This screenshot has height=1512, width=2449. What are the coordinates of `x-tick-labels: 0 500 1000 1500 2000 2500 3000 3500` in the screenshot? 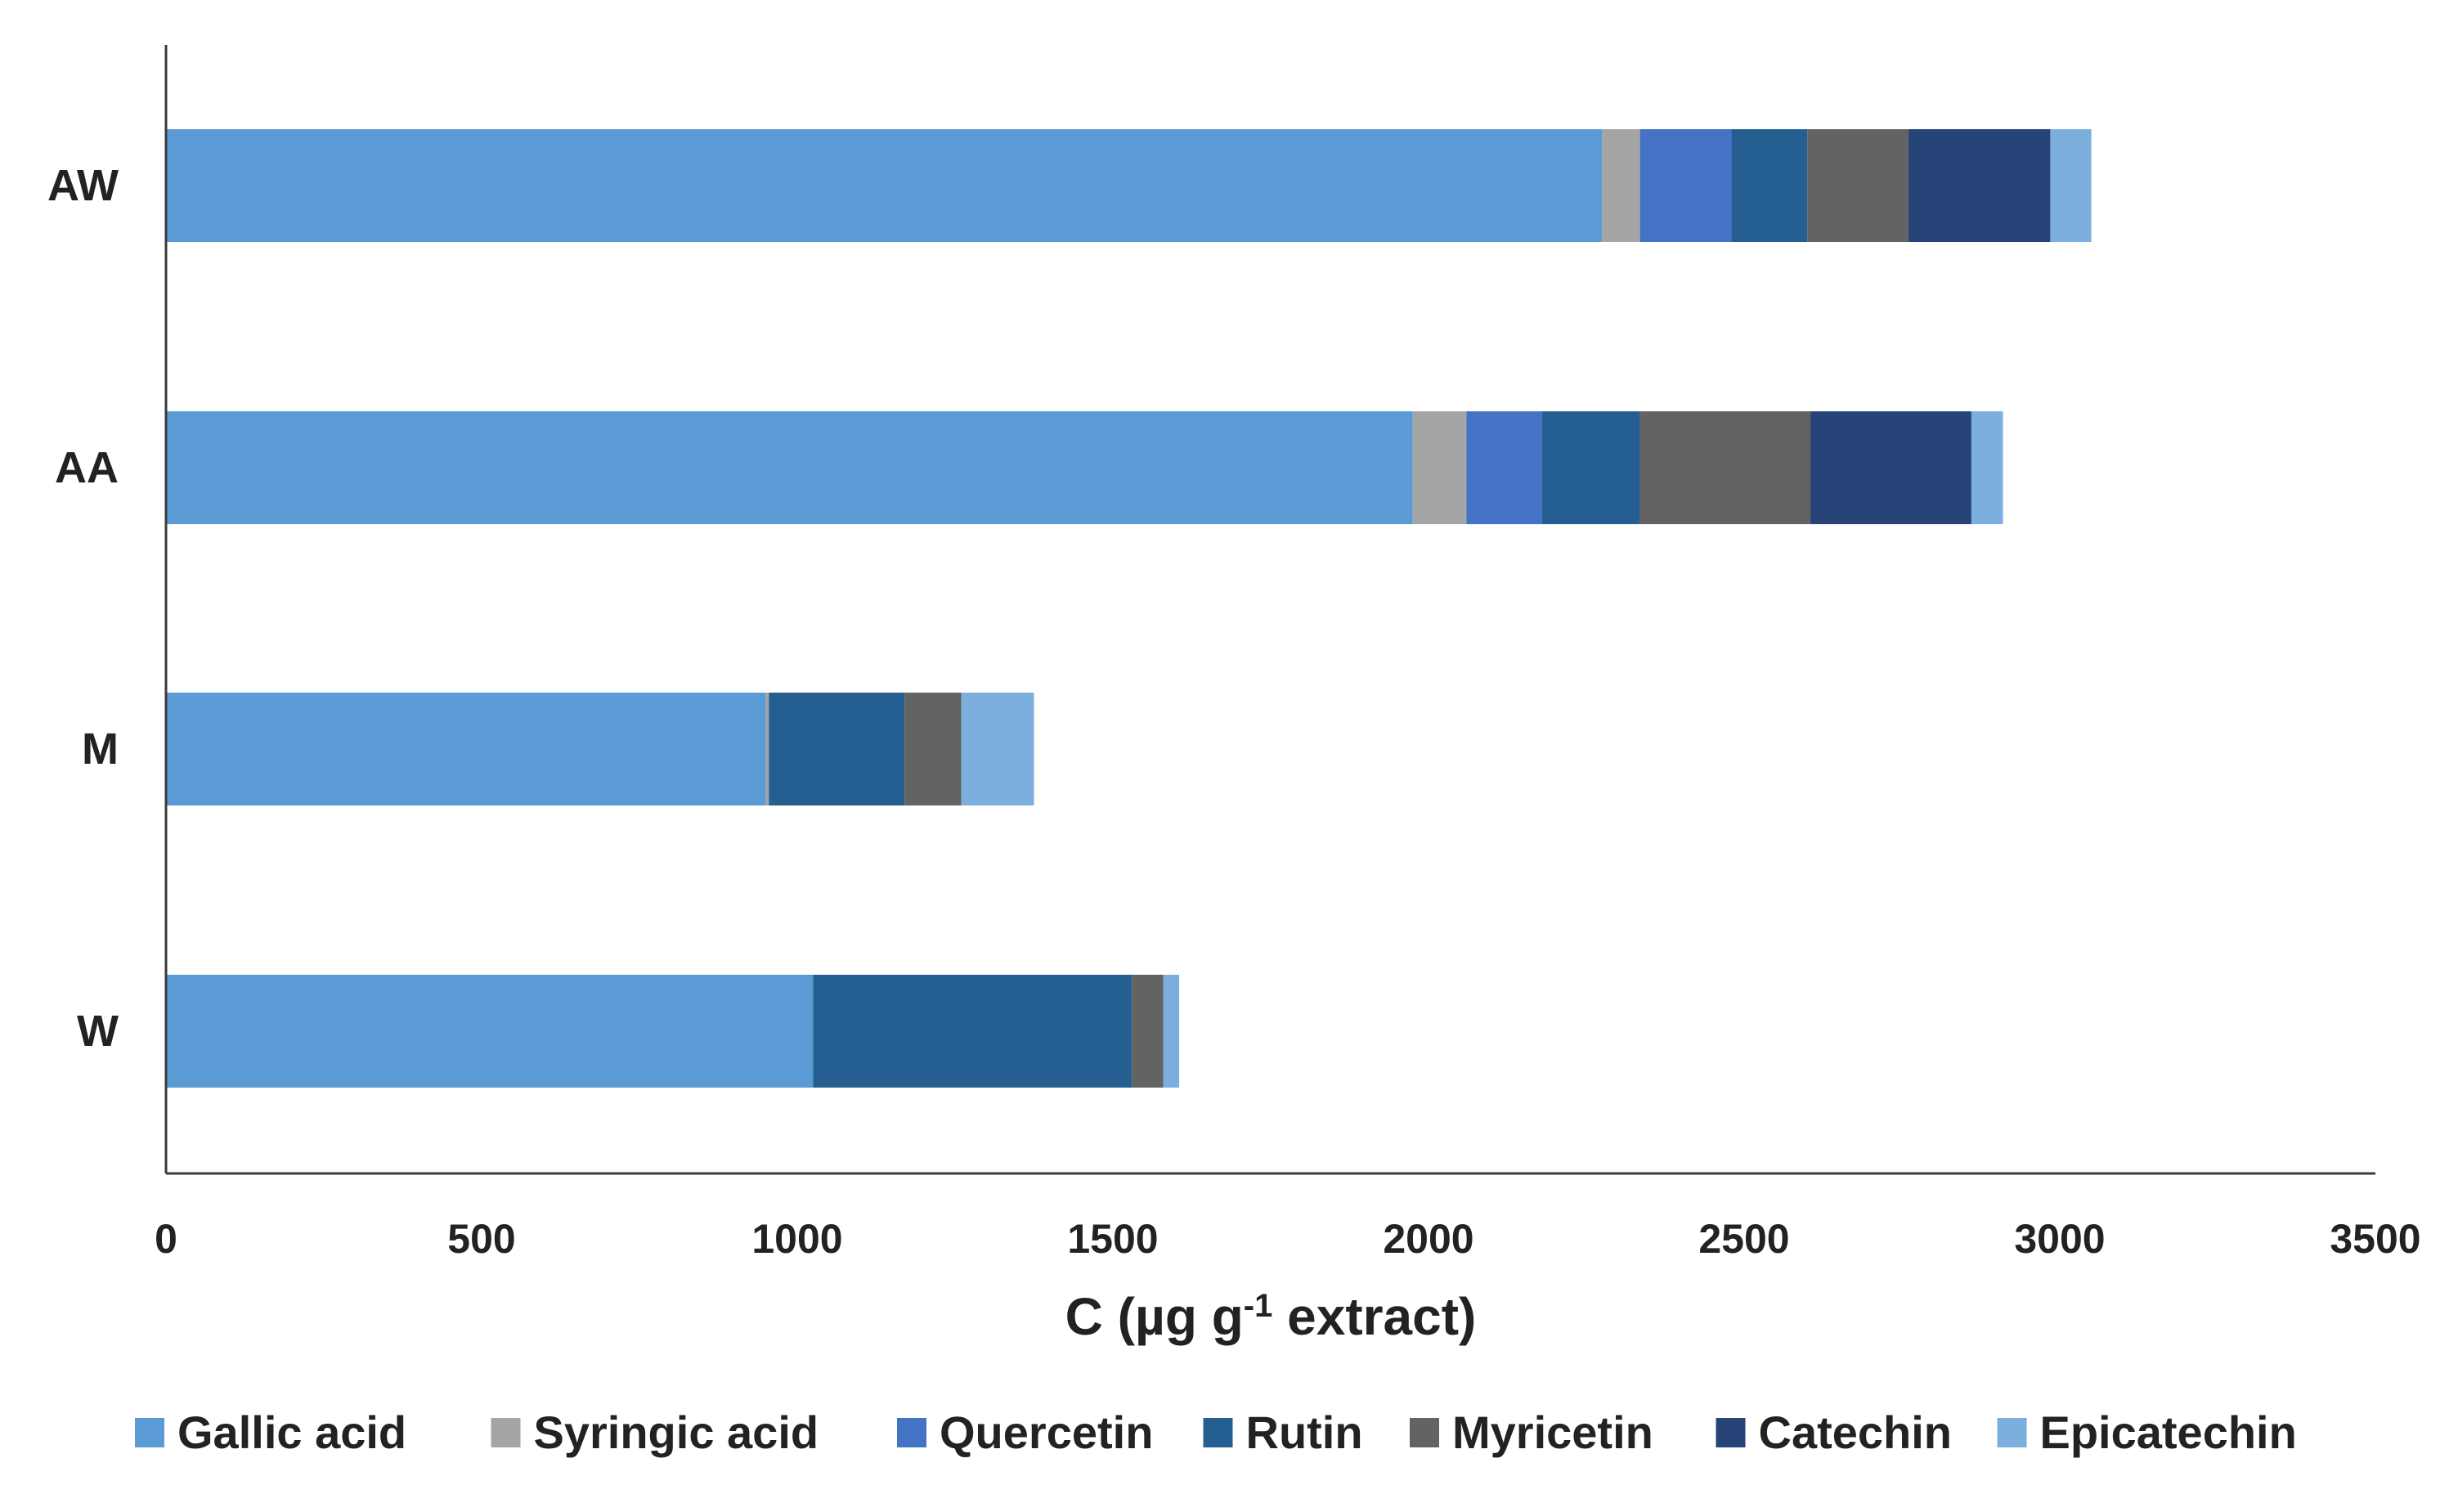 It's located at (1288, 1239).